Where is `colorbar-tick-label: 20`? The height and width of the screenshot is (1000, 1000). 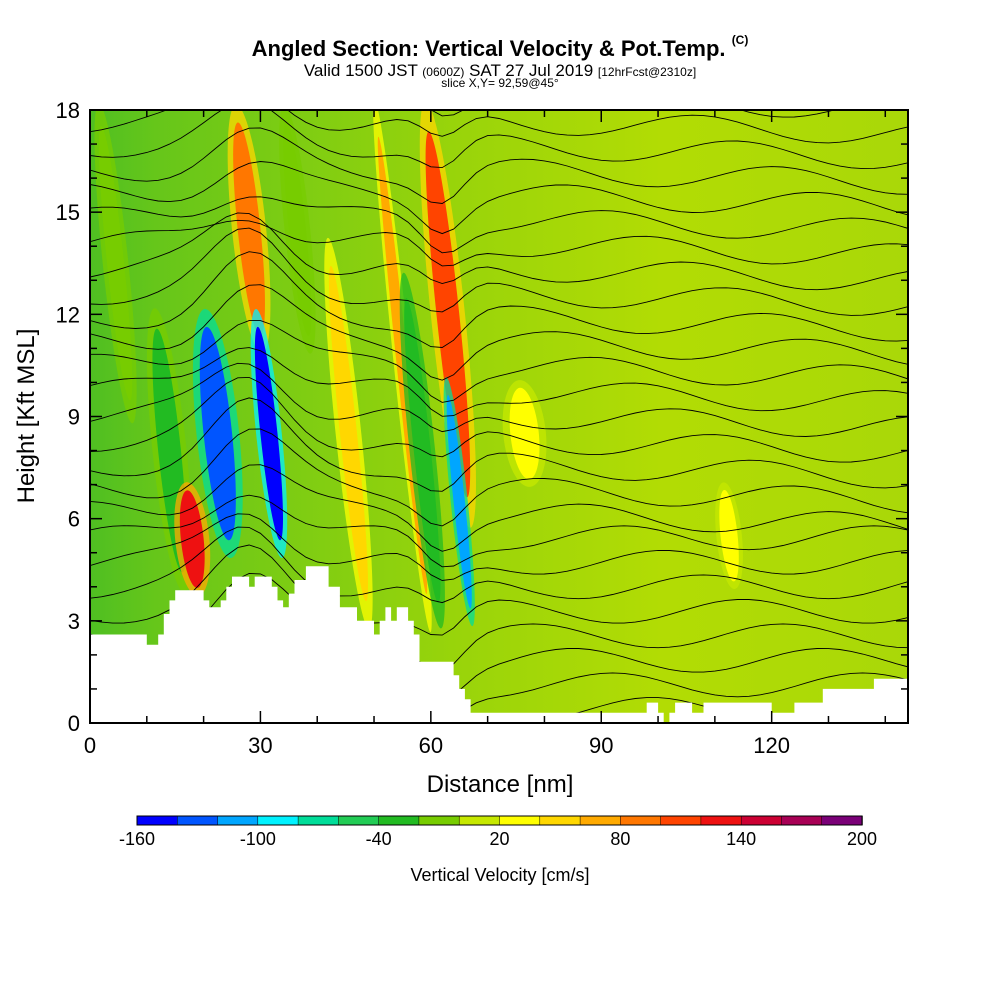 colorbar-tick-label: 20 is located at coordinates (499, 839).